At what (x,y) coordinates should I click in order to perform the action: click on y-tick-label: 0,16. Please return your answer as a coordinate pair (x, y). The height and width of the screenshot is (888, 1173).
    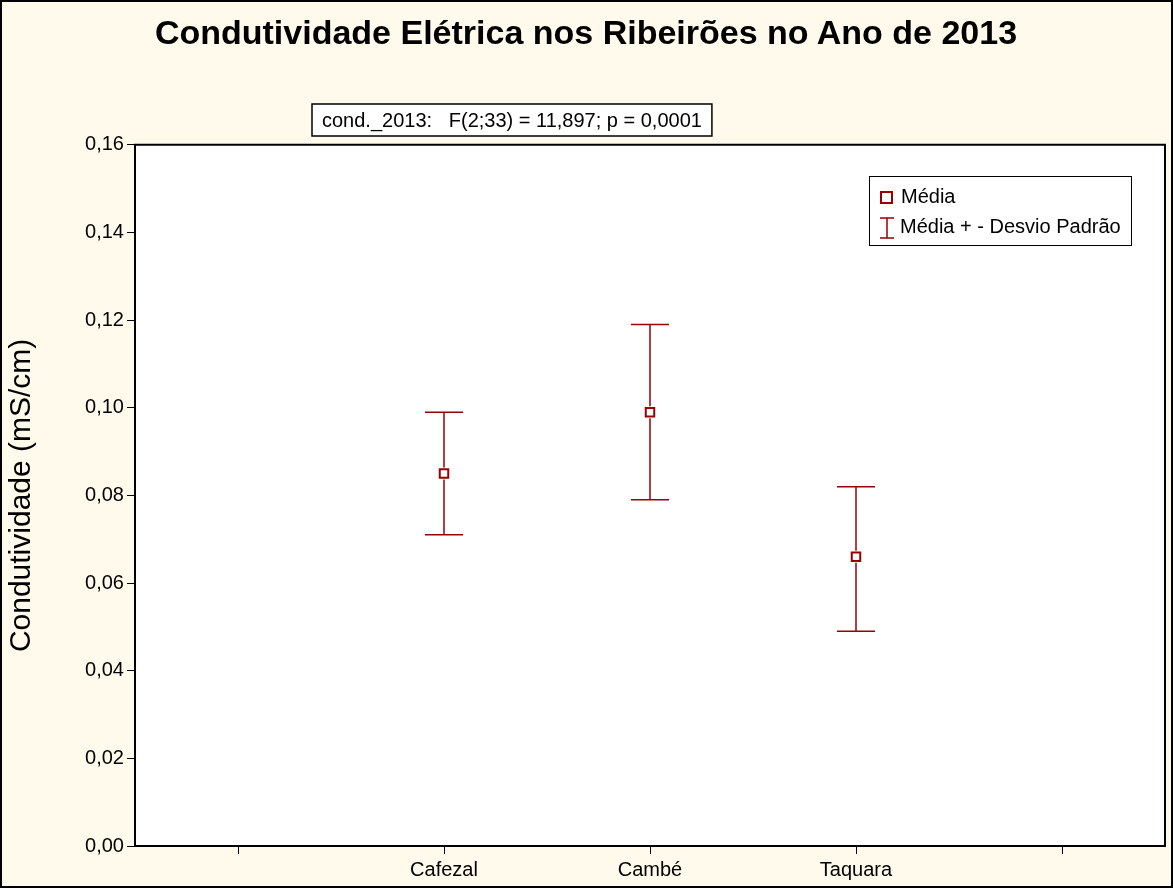
    Looking at the image, I should click on (104, 143).